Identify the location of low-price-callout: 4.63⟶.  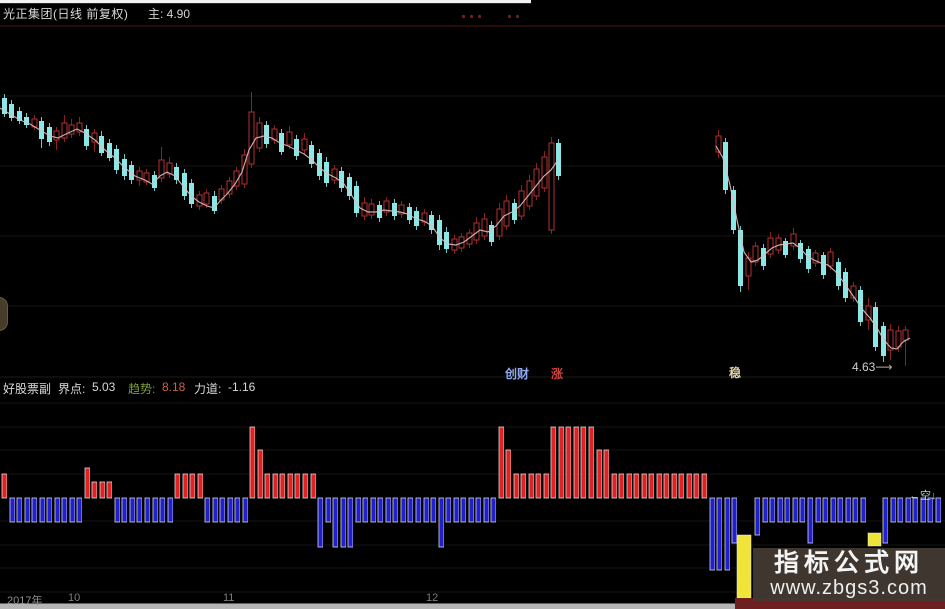
(872, 367).